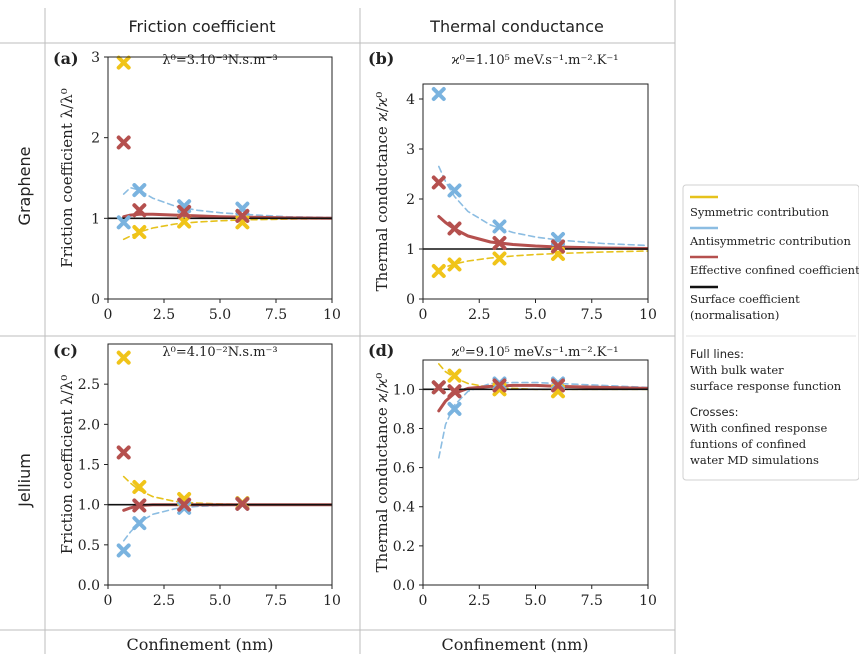 This screenshot has height=654, width=859. I want to click on legend-crosses-text-1: With confined response, so click(758, 428).